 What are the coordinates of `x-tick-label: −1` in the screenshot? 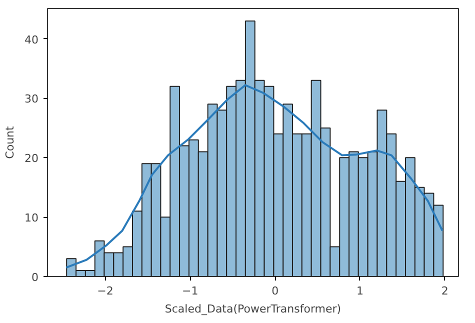 It's located at (190, 291).